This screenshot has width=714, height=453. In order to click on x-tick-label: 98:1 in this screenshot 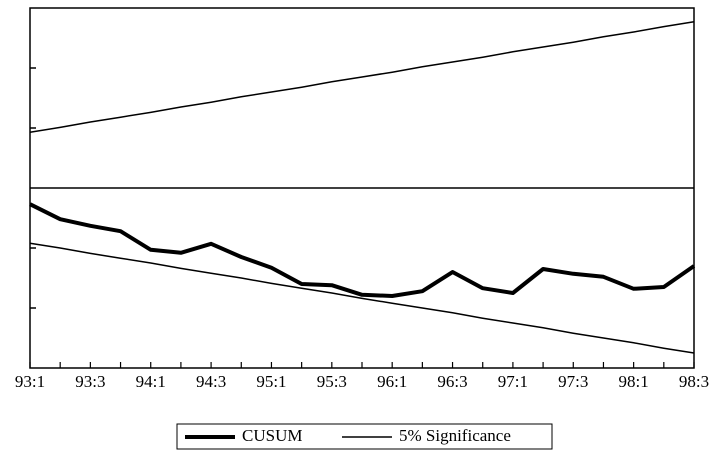, I will do `click(634, 381)`.